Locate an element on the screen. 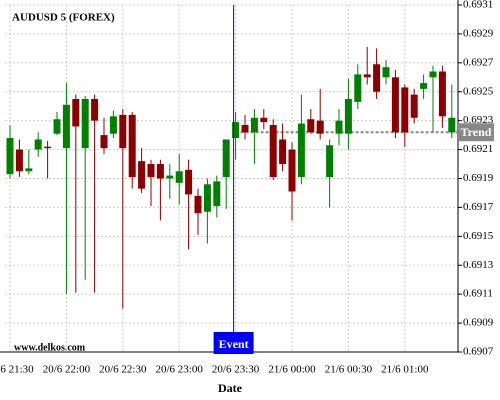  x-tick-label: 20/6 22:00 is located at coordinates (67, 370).